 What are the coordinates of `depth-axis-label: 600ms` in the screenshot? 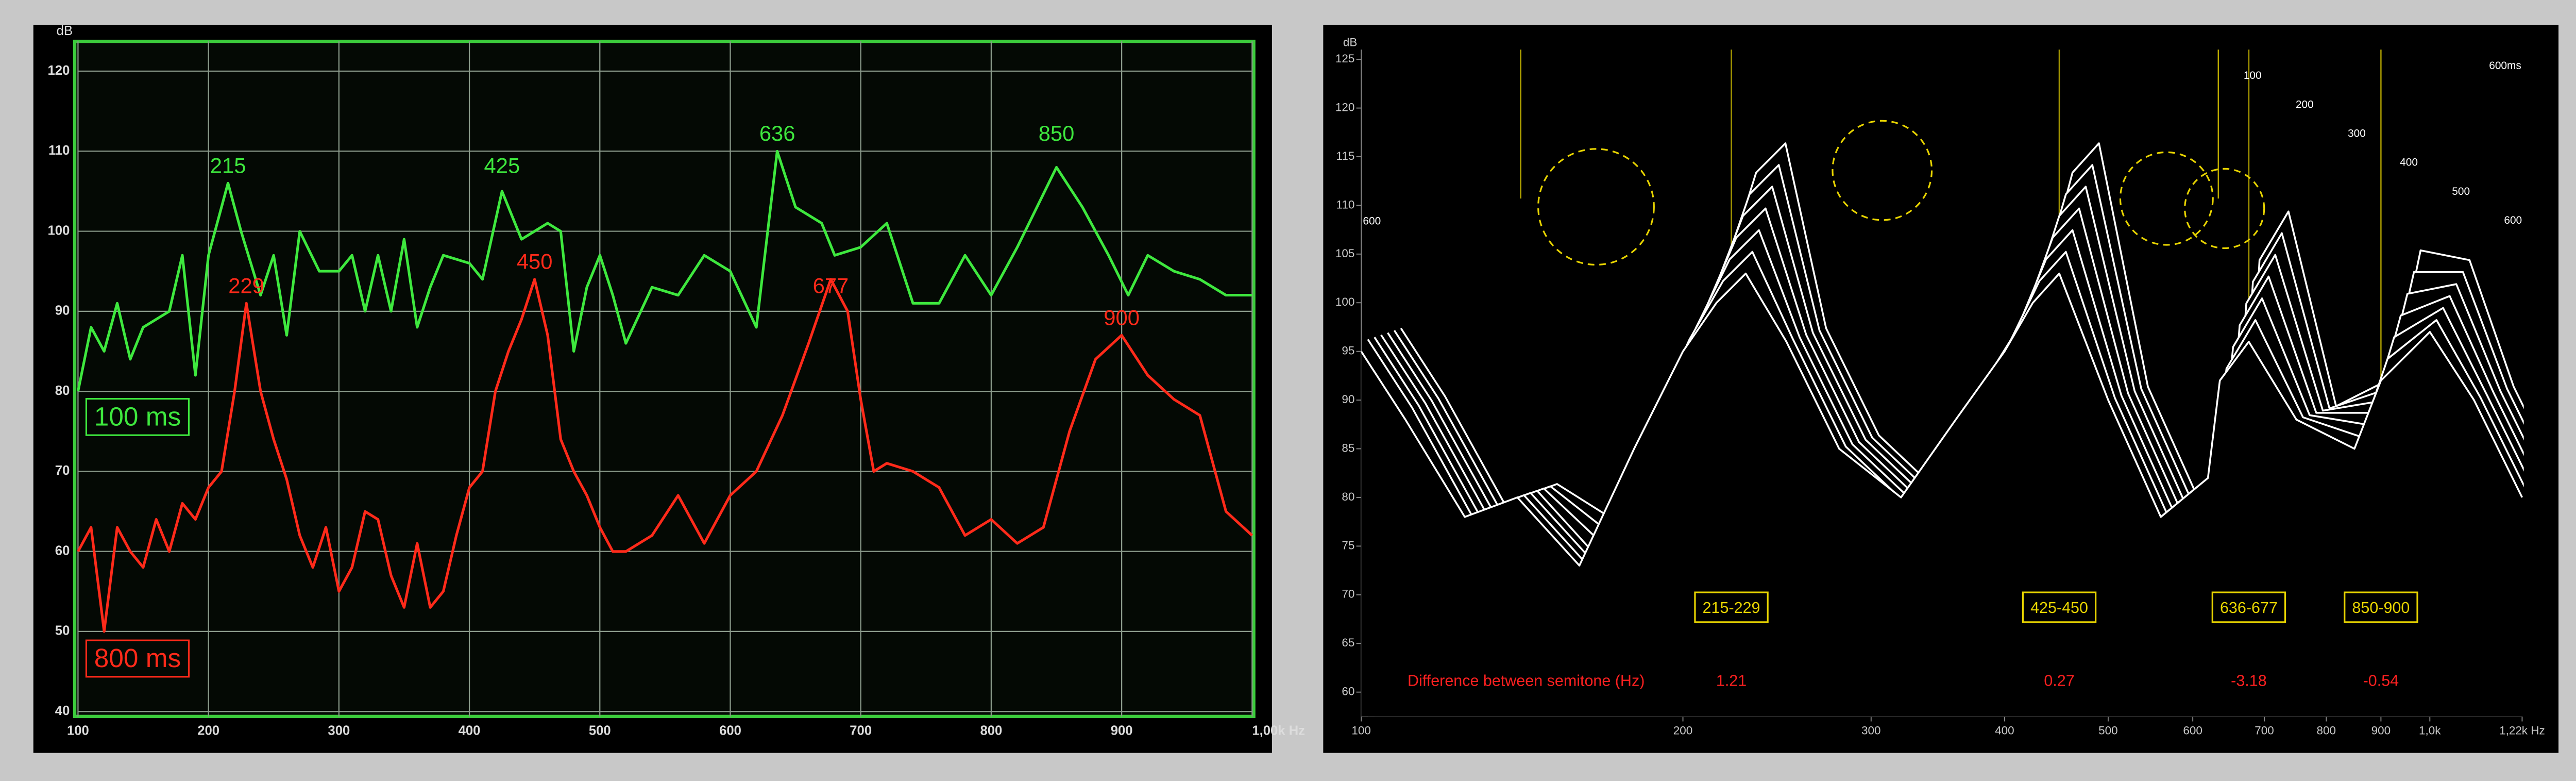 It's located at (2505, 66).